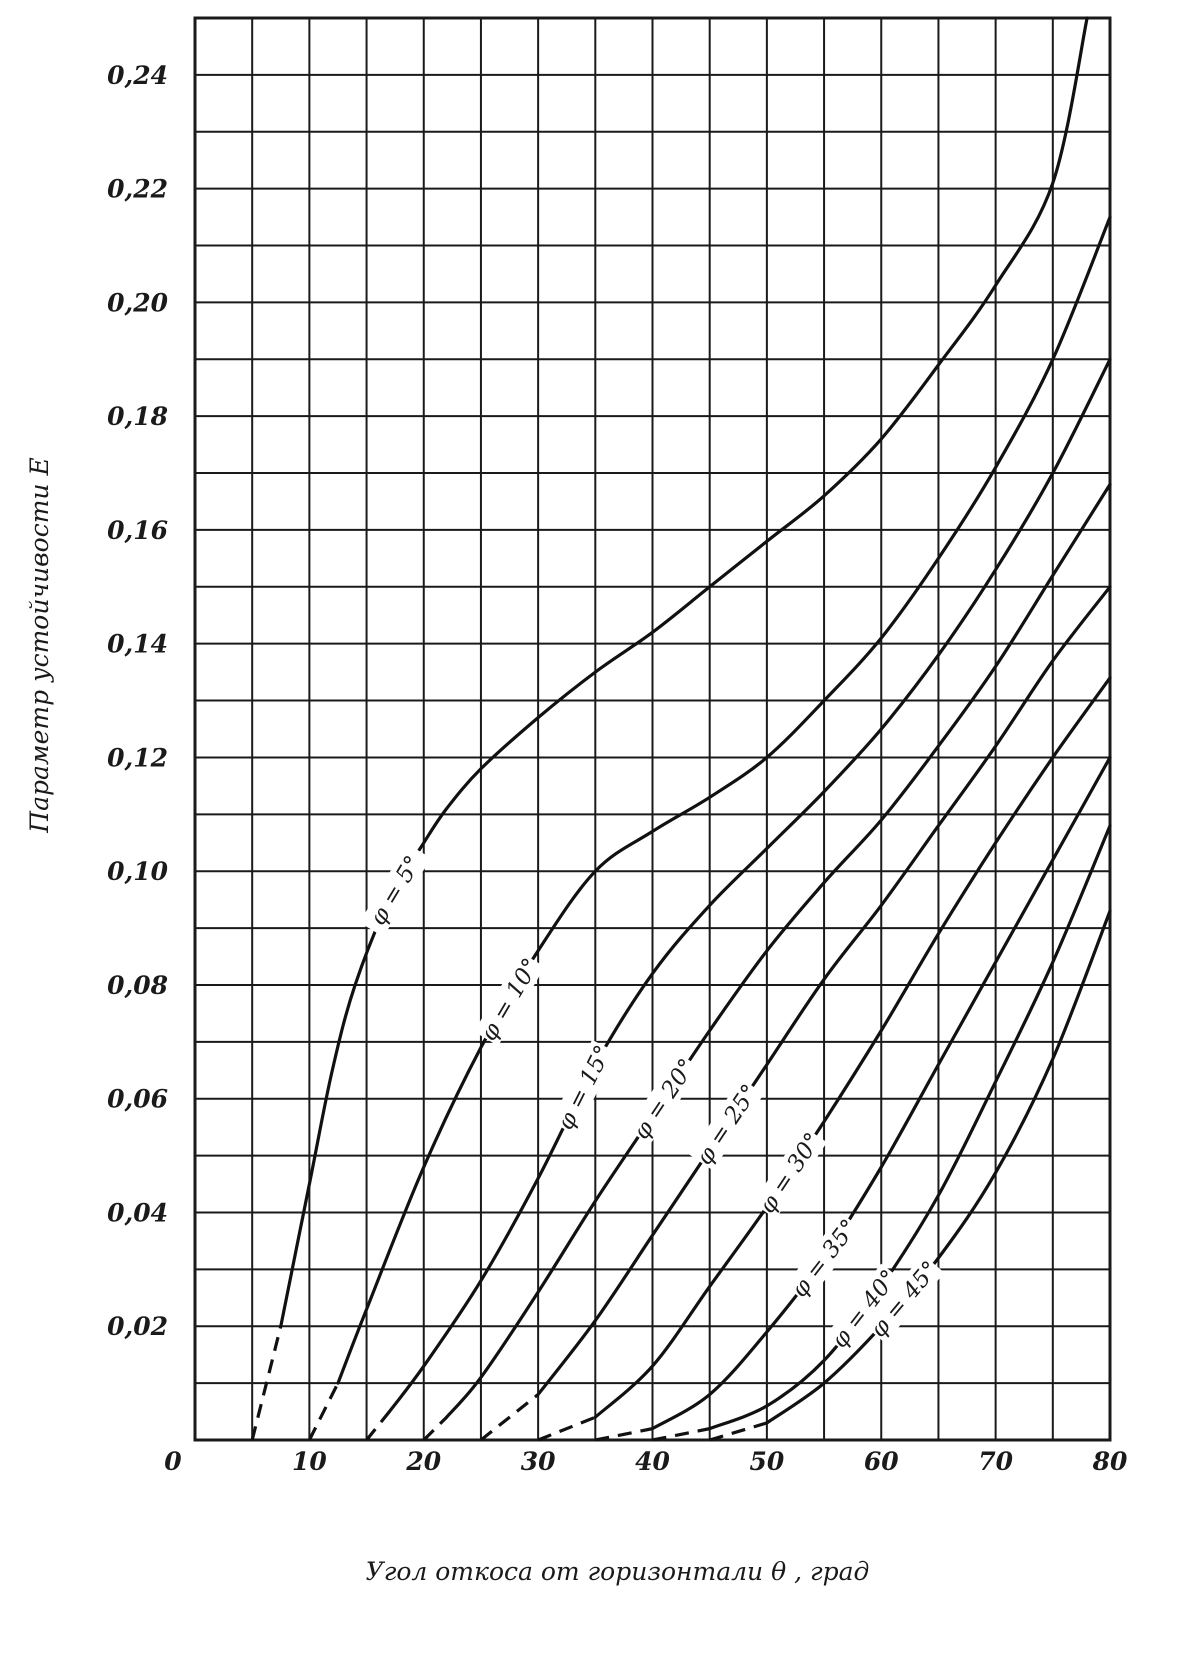  I want to click on y-tick-label: 0,22, so click(137, 189).